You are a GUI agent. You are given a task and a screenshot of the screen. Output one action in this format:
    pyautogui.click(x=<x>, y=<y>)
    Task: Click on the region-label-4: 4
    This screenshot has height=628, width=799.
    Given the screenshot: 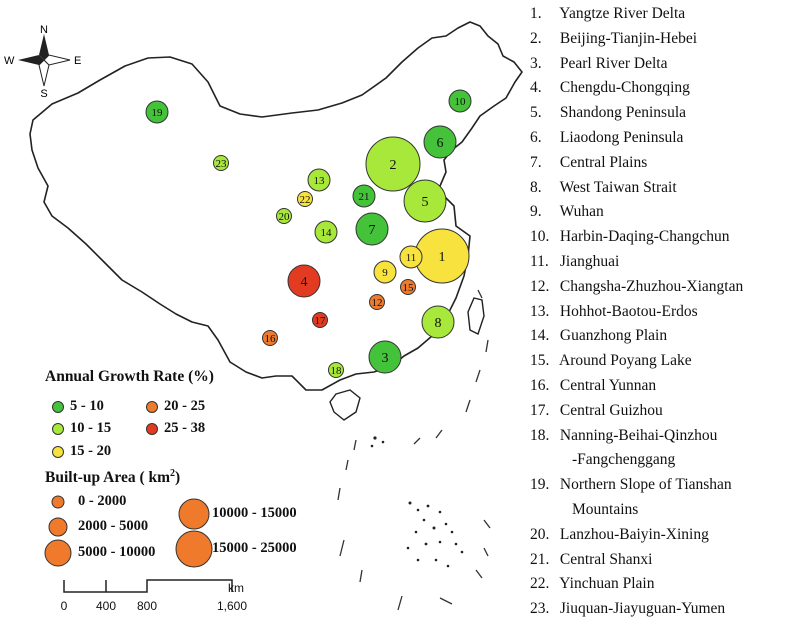 What is the action you would take?
    pyautogui.click(x=304, y=282)
    